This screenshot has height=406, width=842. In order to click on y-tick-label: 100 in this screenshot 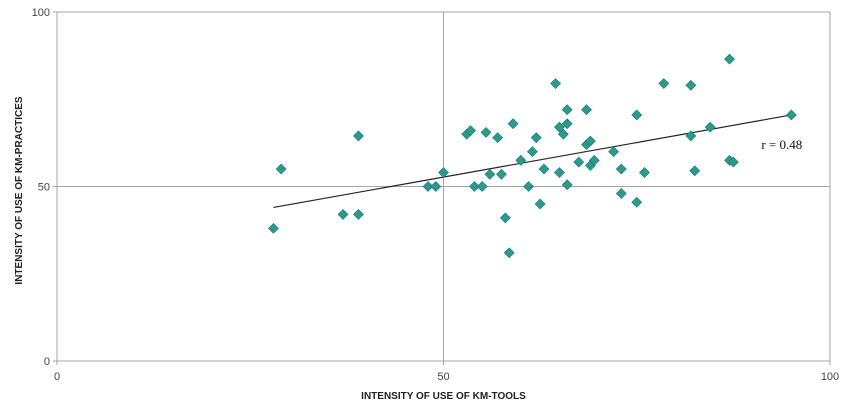, I will do `click(41, 13)`.